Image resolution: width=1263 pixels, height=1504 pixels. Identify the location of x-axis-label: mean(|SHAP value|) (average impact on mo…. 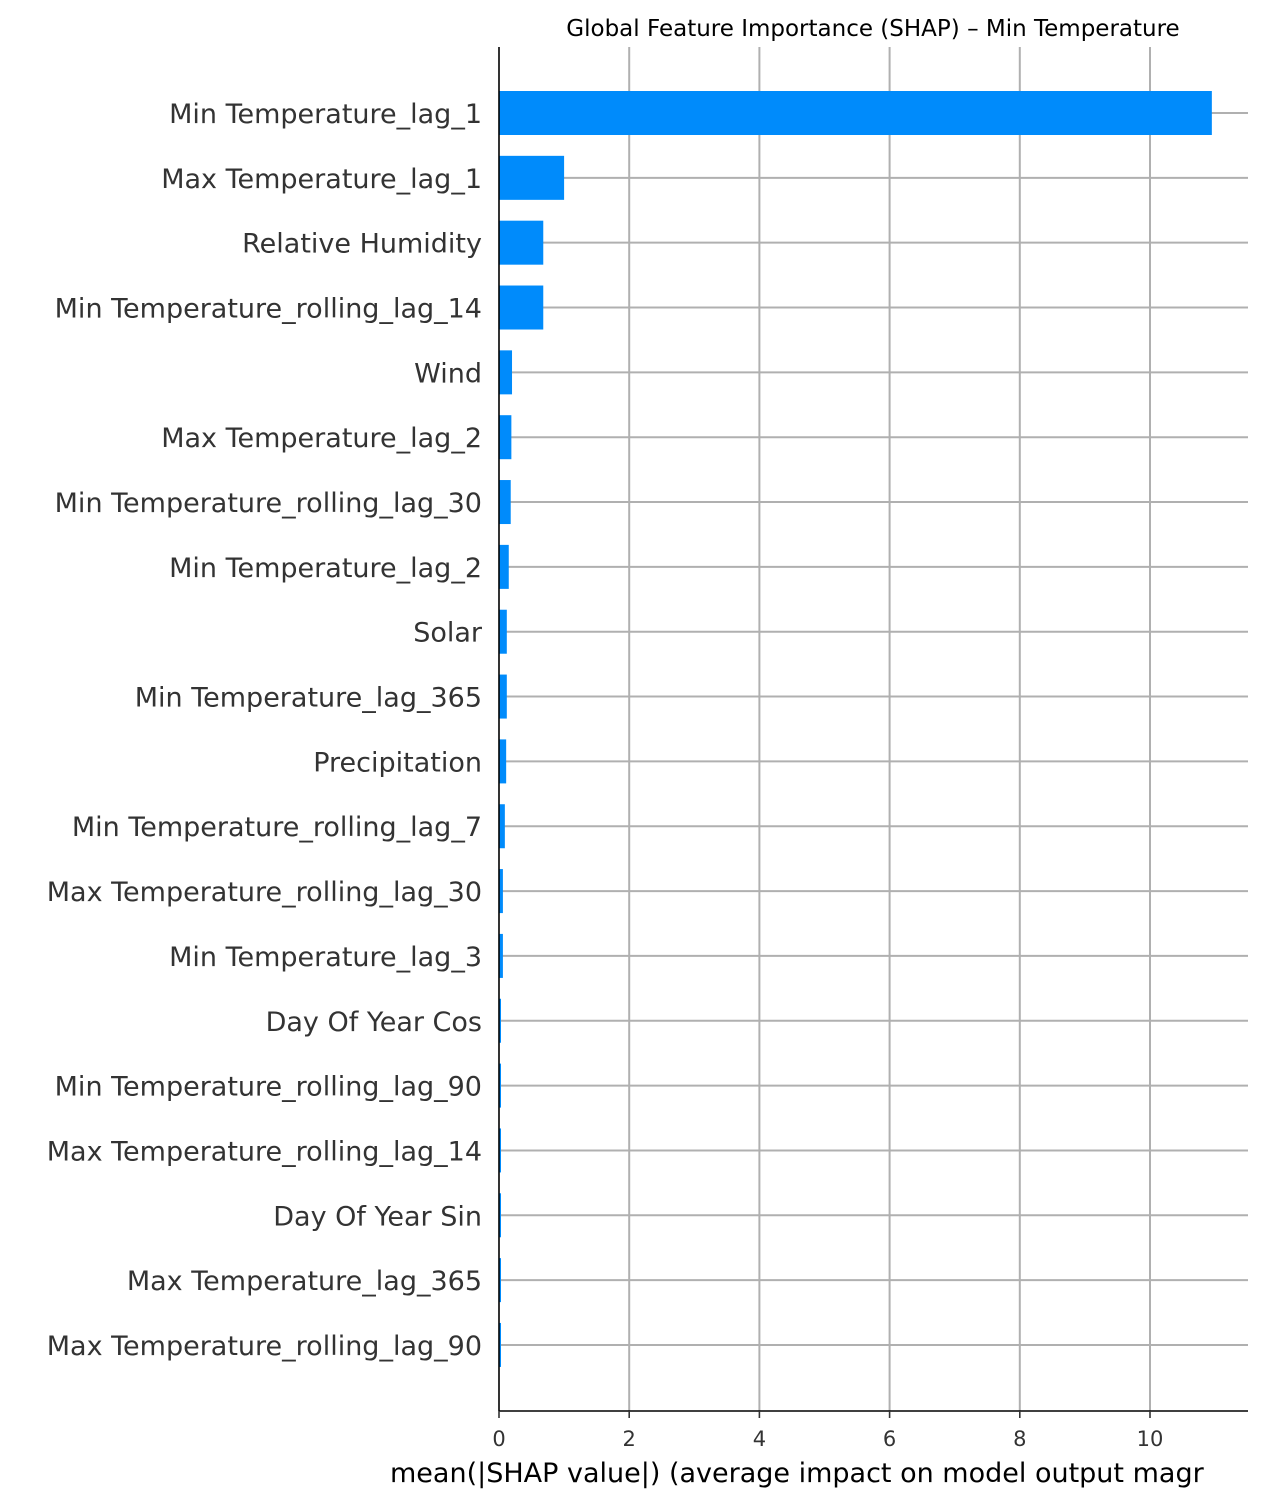
(797, 1473).